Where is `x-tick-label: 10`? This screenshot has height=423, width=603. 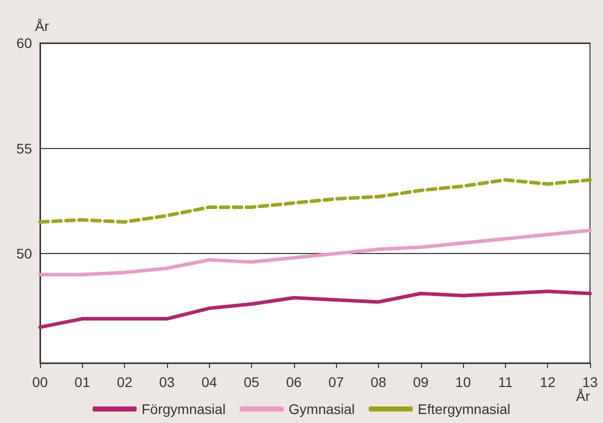 x-tick-label: 10 is located at coordinates (463, 382).